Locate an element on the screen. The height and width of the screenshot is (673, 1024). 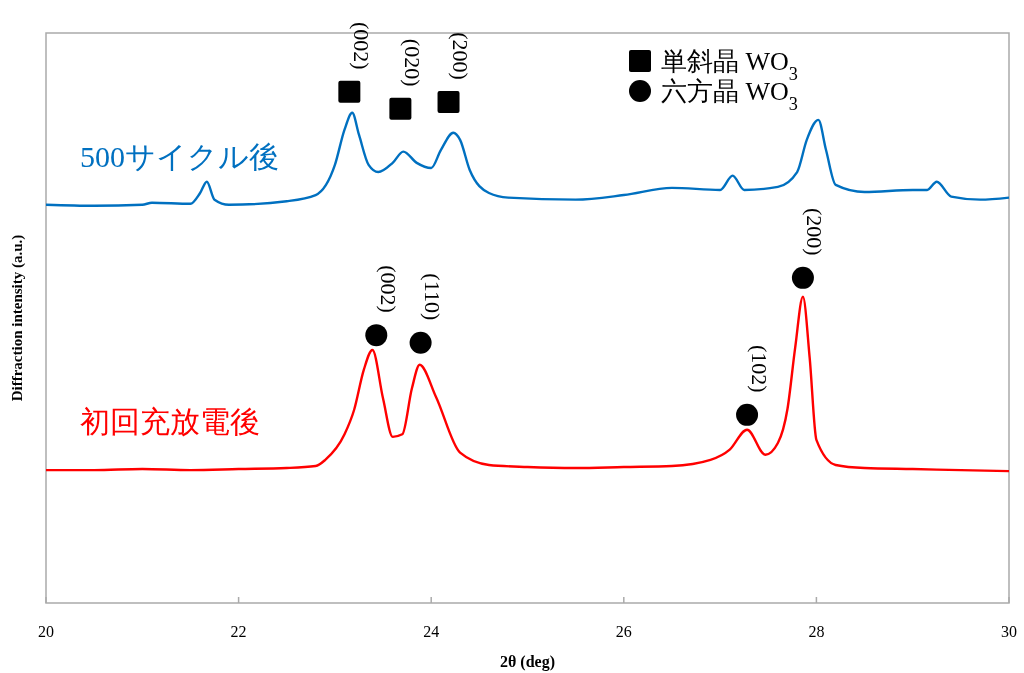
series-label: 500サイクル後 is located at coordinates (179, 156).